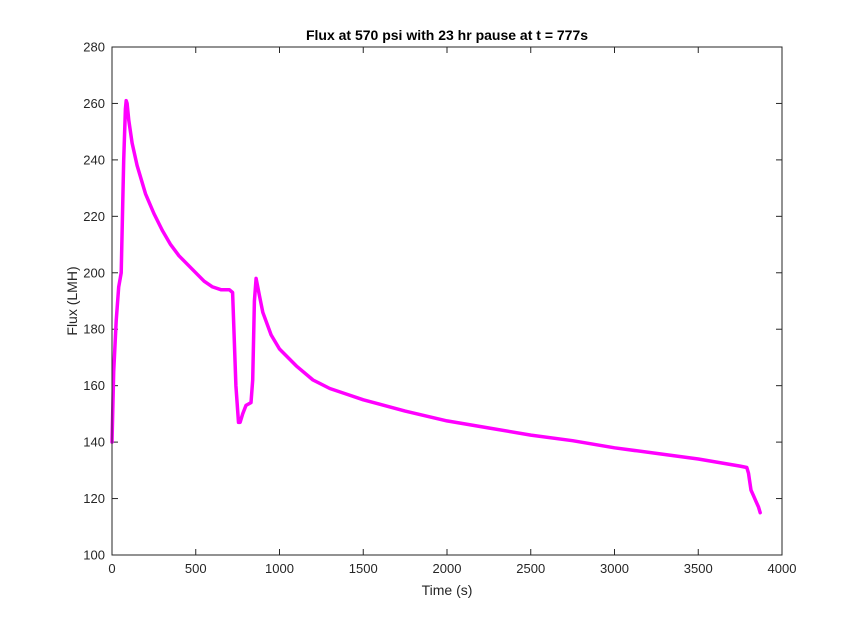  Describe the element at coordinates (94, 103) in the screenshot. I see `y-tick-label: 260` at that location.